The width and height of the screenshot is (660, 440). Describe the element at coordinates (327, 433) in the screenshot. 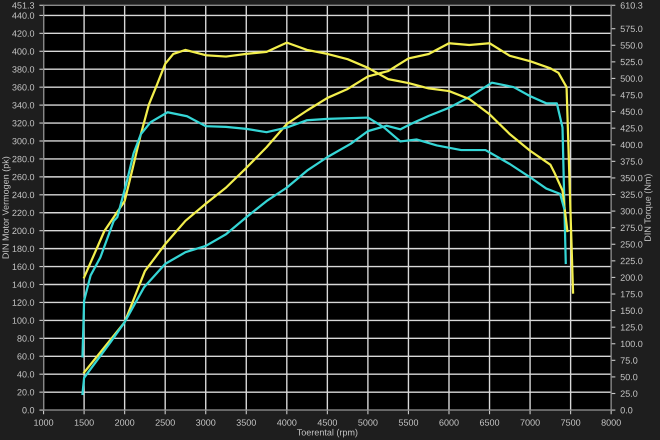

I see `x-axis-title: Toerental (rpm)` at that location.